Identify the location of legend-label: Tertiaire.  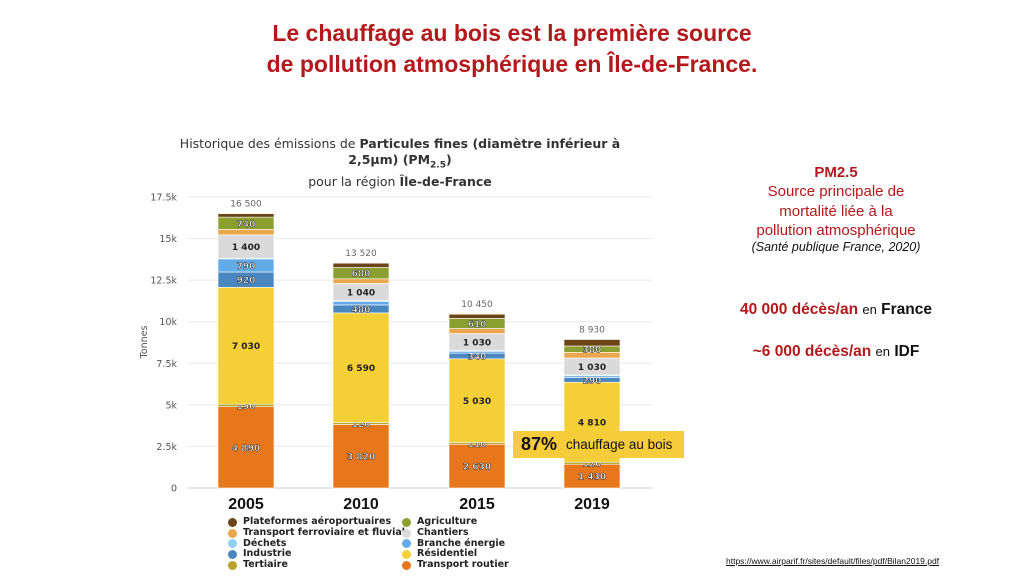
(265, 565).